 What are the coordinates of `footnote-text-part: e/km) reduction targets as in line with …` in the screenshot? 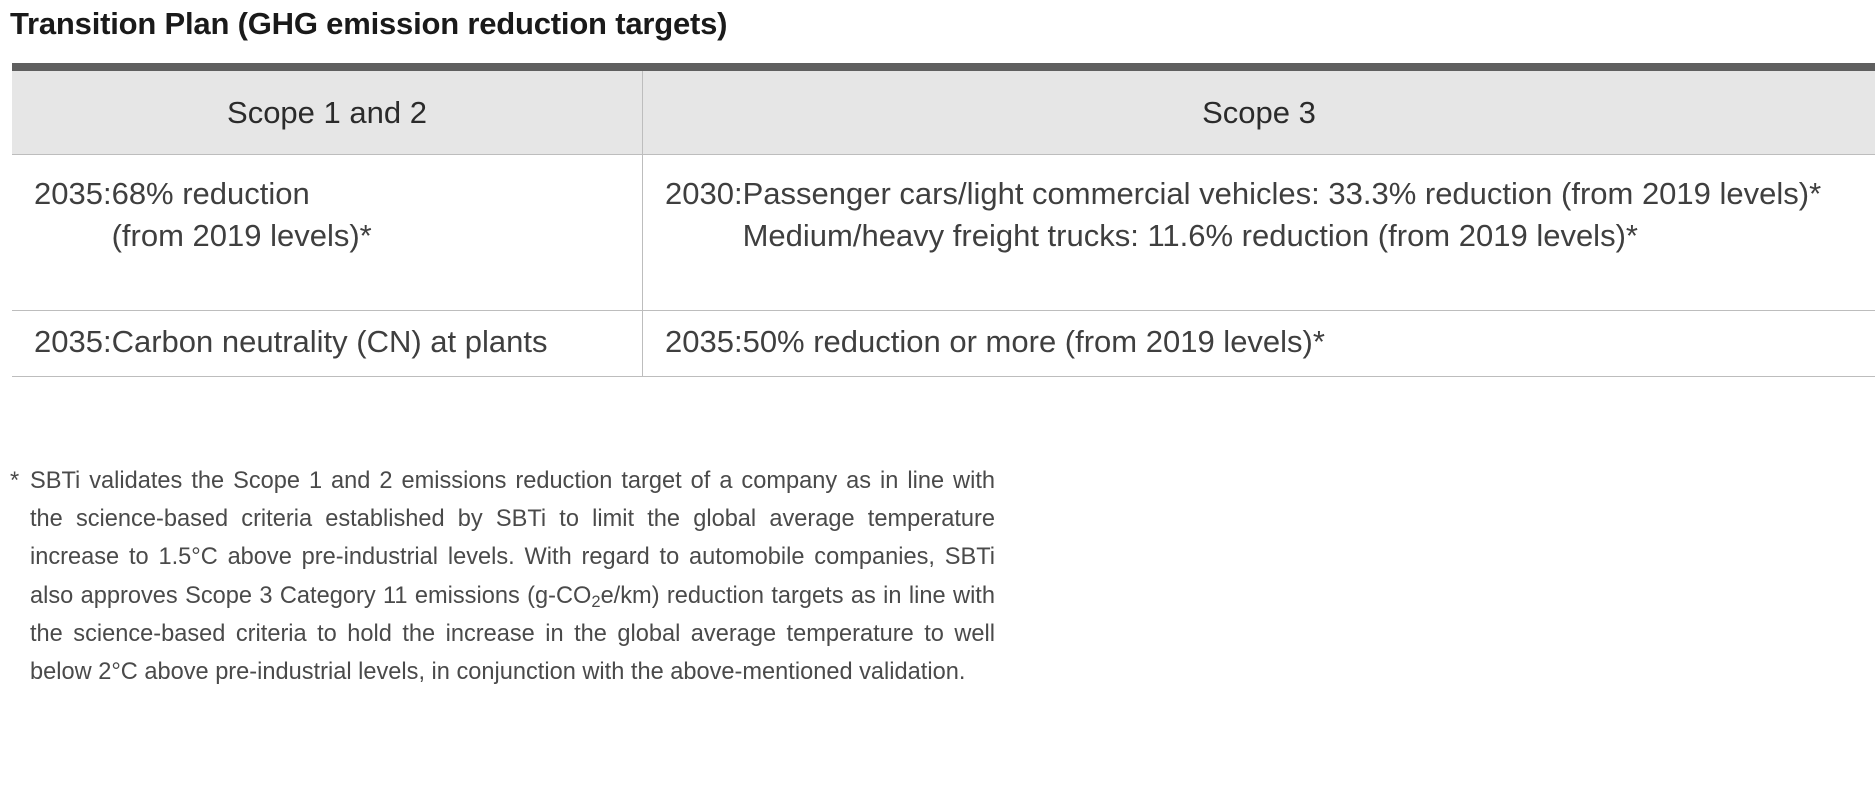 It's located at (512, 634).